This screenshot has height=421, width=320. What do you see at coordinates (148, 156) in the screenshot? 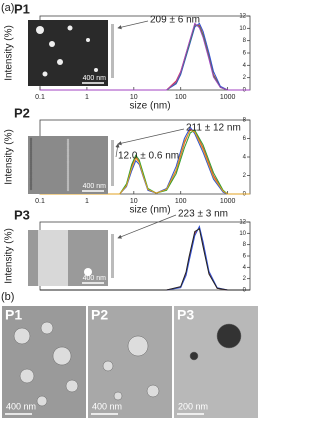
I see `annotation: 12.0 ± 0.6 nm` at bounding box center [148, 156].